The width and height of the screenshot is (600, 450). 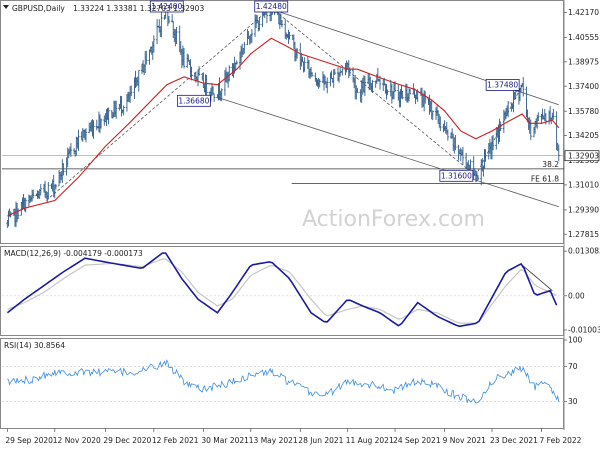 What do you see at coordinates (38, 8) in the screenshot?
I see `price-header-symbol: GBPUSD,Daily` at bounding box center [38, 8].